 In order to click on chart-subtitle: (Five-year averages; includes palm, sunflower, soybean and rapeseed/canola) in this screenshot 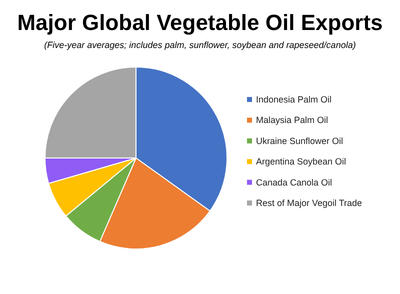, I will do `click(200, 45)`.